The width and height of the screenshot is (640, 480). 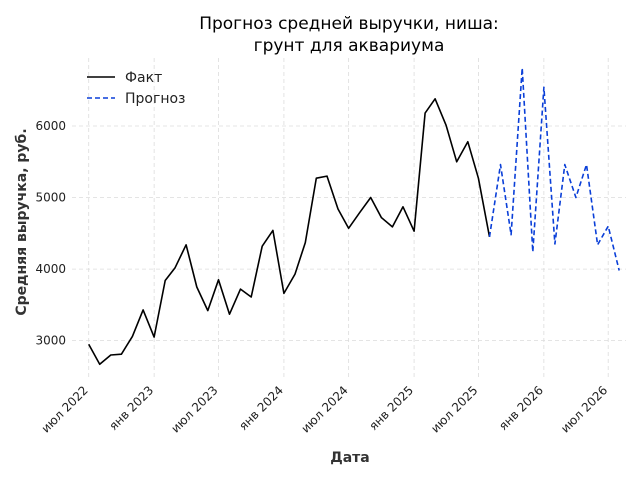 I want to click on x-tick-label: янв 2025, so click(x=391, y=408).